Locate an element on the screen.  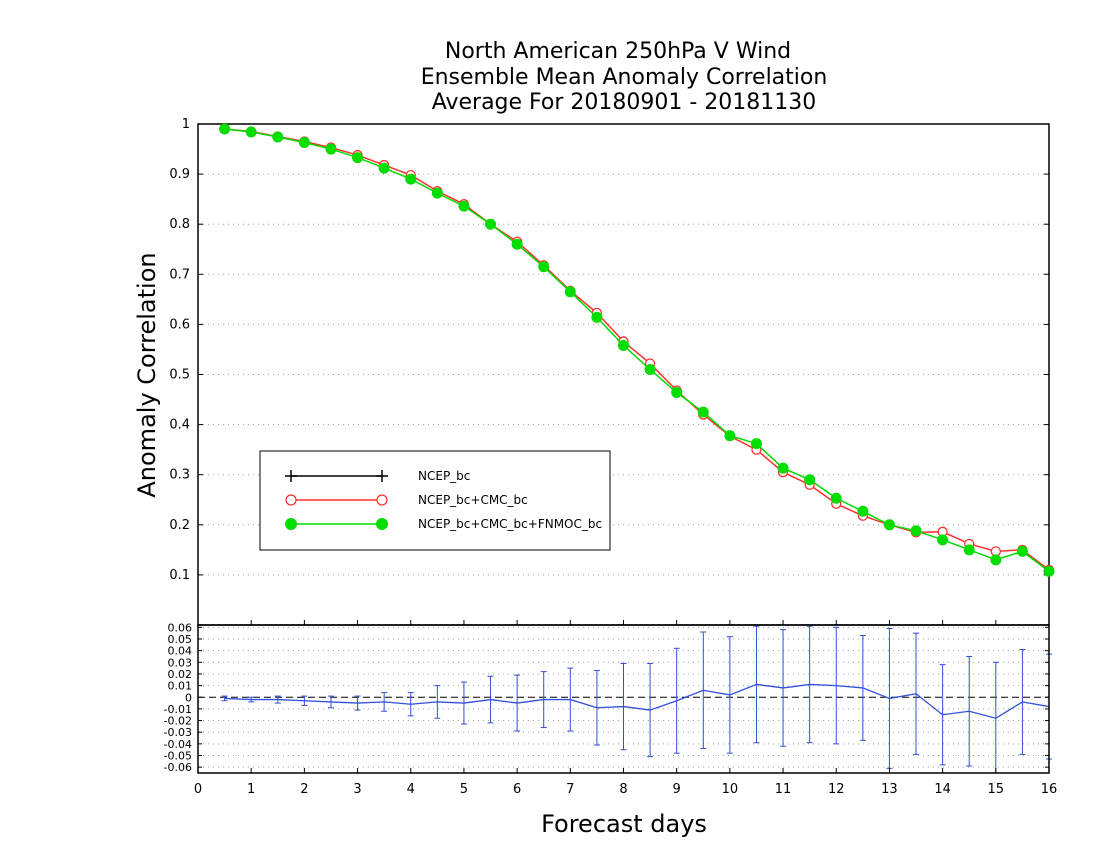
x-tick-label: 9 is located at coordinates (677, 789).